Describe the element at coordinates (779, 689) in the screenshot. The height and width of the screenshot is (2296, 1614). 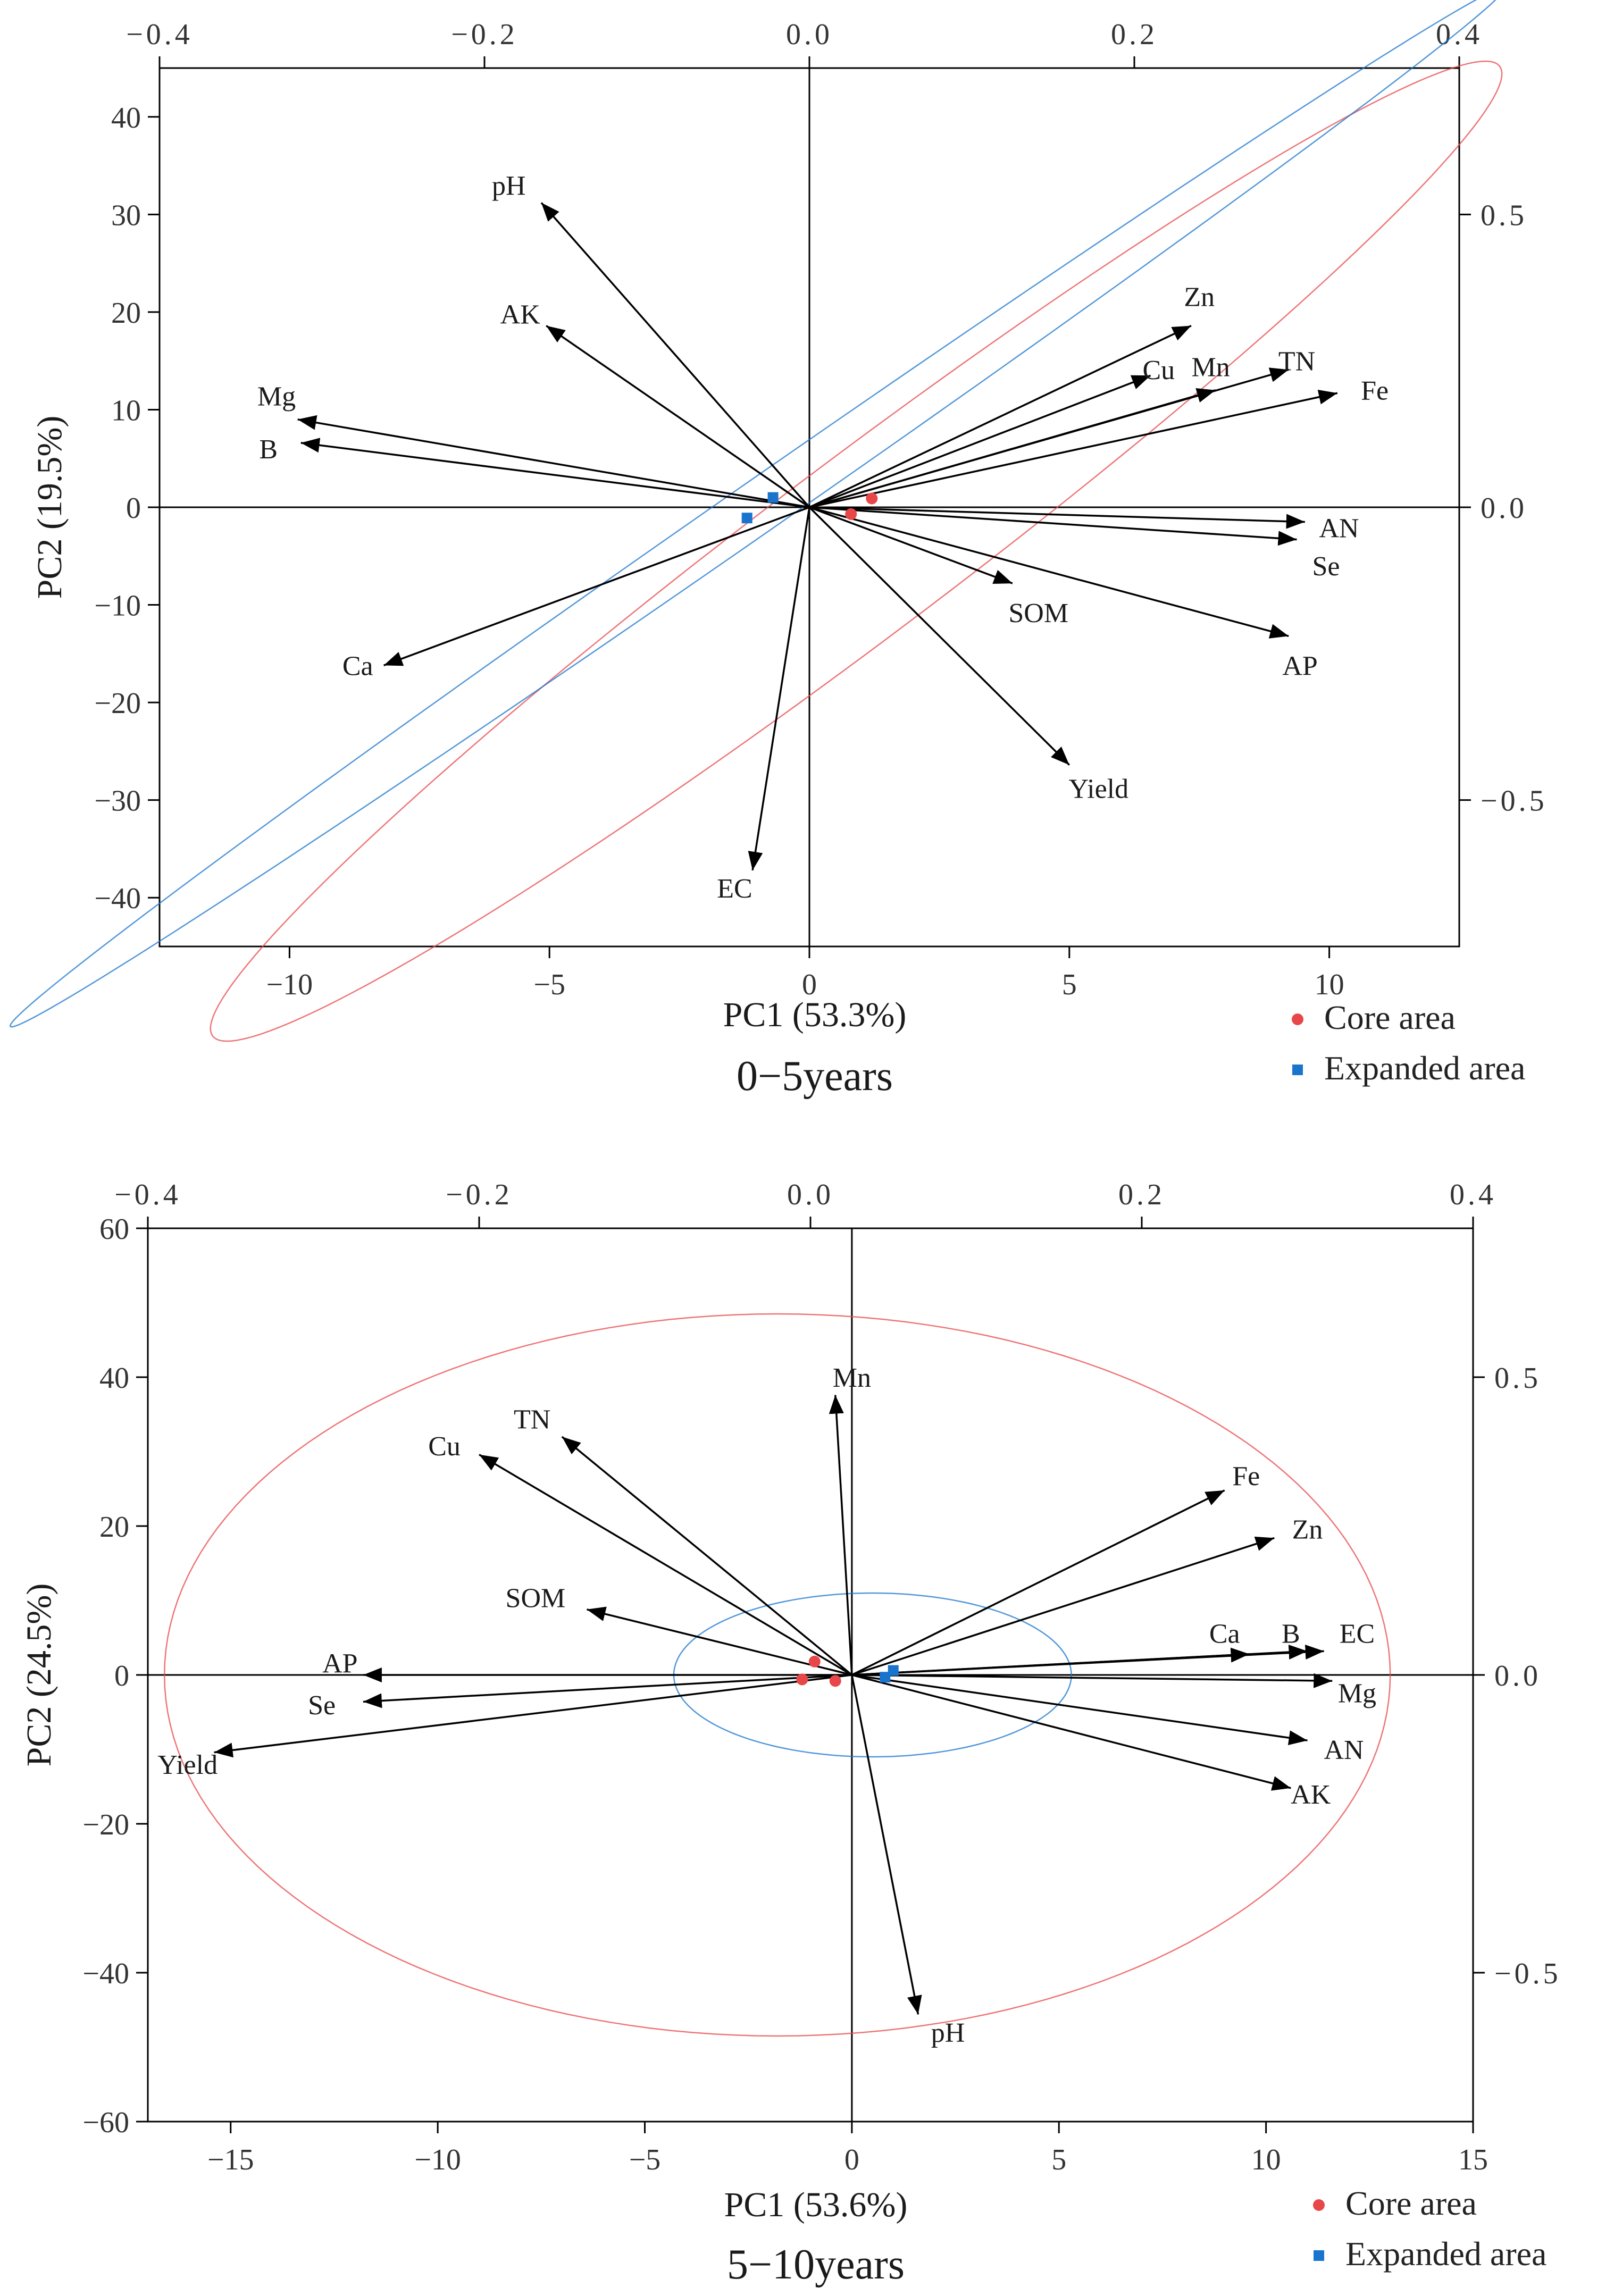
I see `loading-arrow-ec` at that location.